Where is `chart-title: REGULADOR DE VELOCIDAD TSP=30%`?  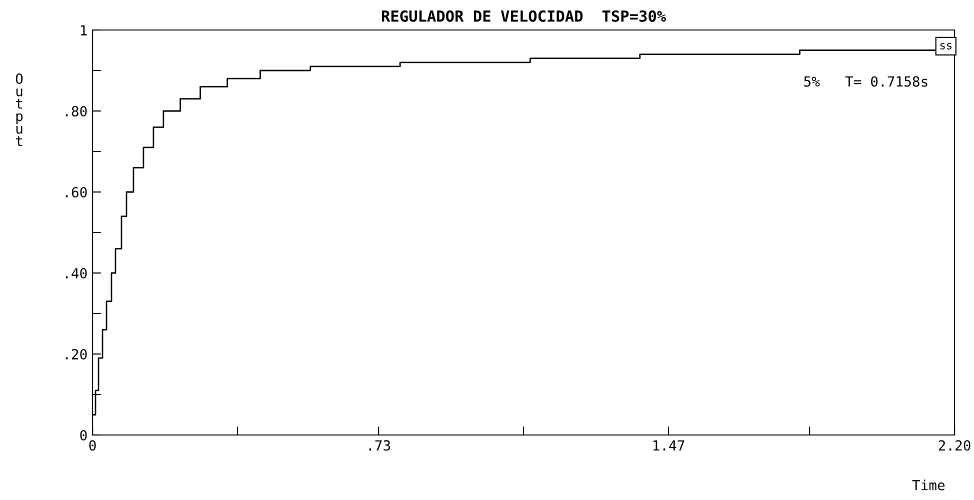
chart-title: REGULADOR DE VELOCIDAD TSP=30% is located at coordinates (524, 16).